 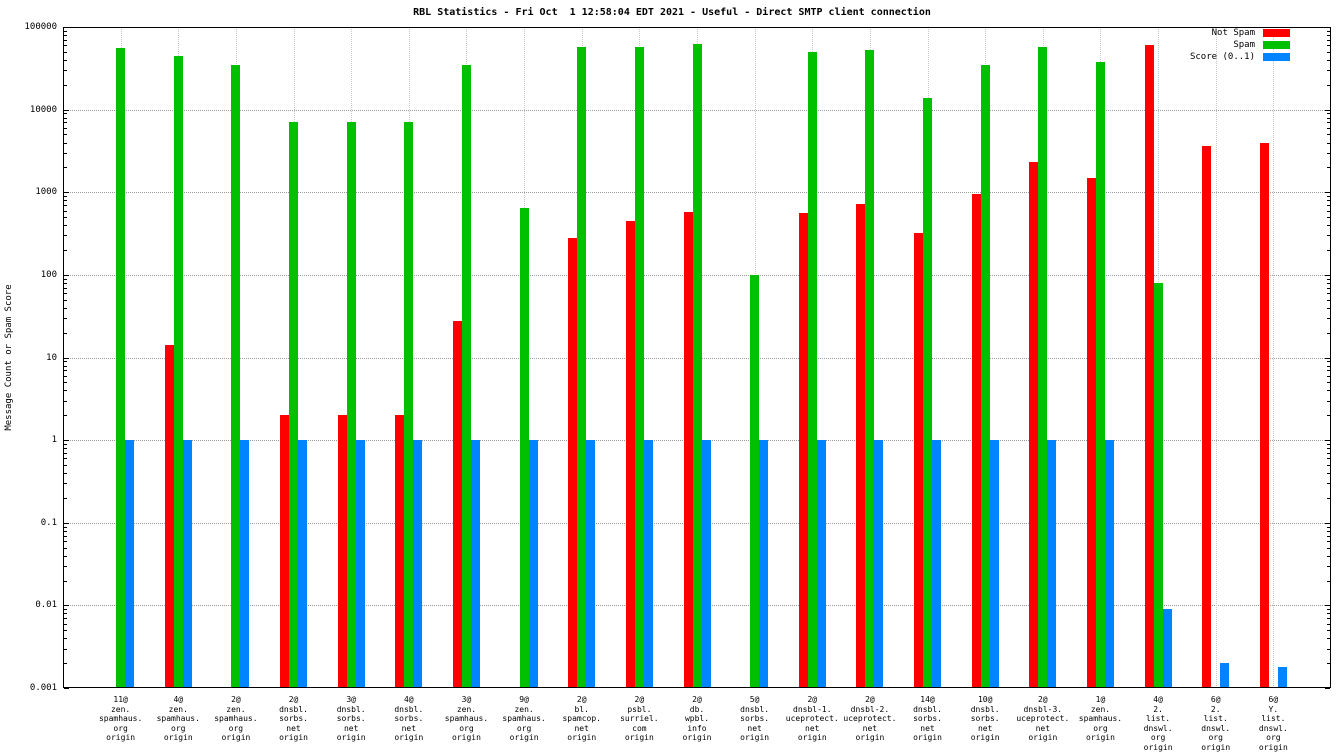 What do you see at coordinates (178, 718) in the screenshot?
I see `x-tick-label-1: 4@ zen. spamhaus. org origin` at bounding box center [178, 718].